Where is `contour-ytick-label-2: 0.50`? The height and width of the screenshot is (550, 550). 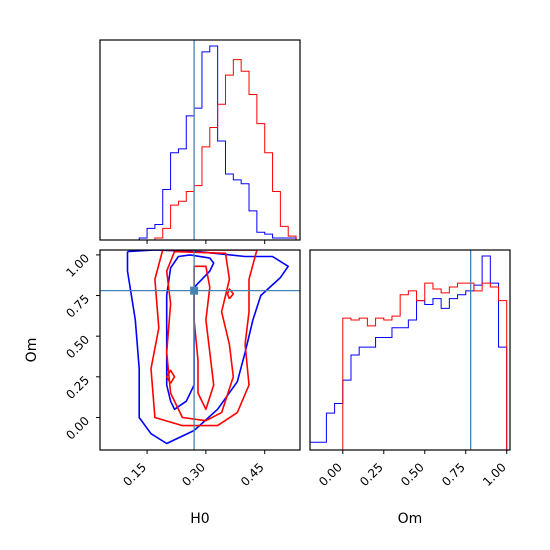 contour-ytick-label-2: 0.50 is located at coordinates (77, 346).